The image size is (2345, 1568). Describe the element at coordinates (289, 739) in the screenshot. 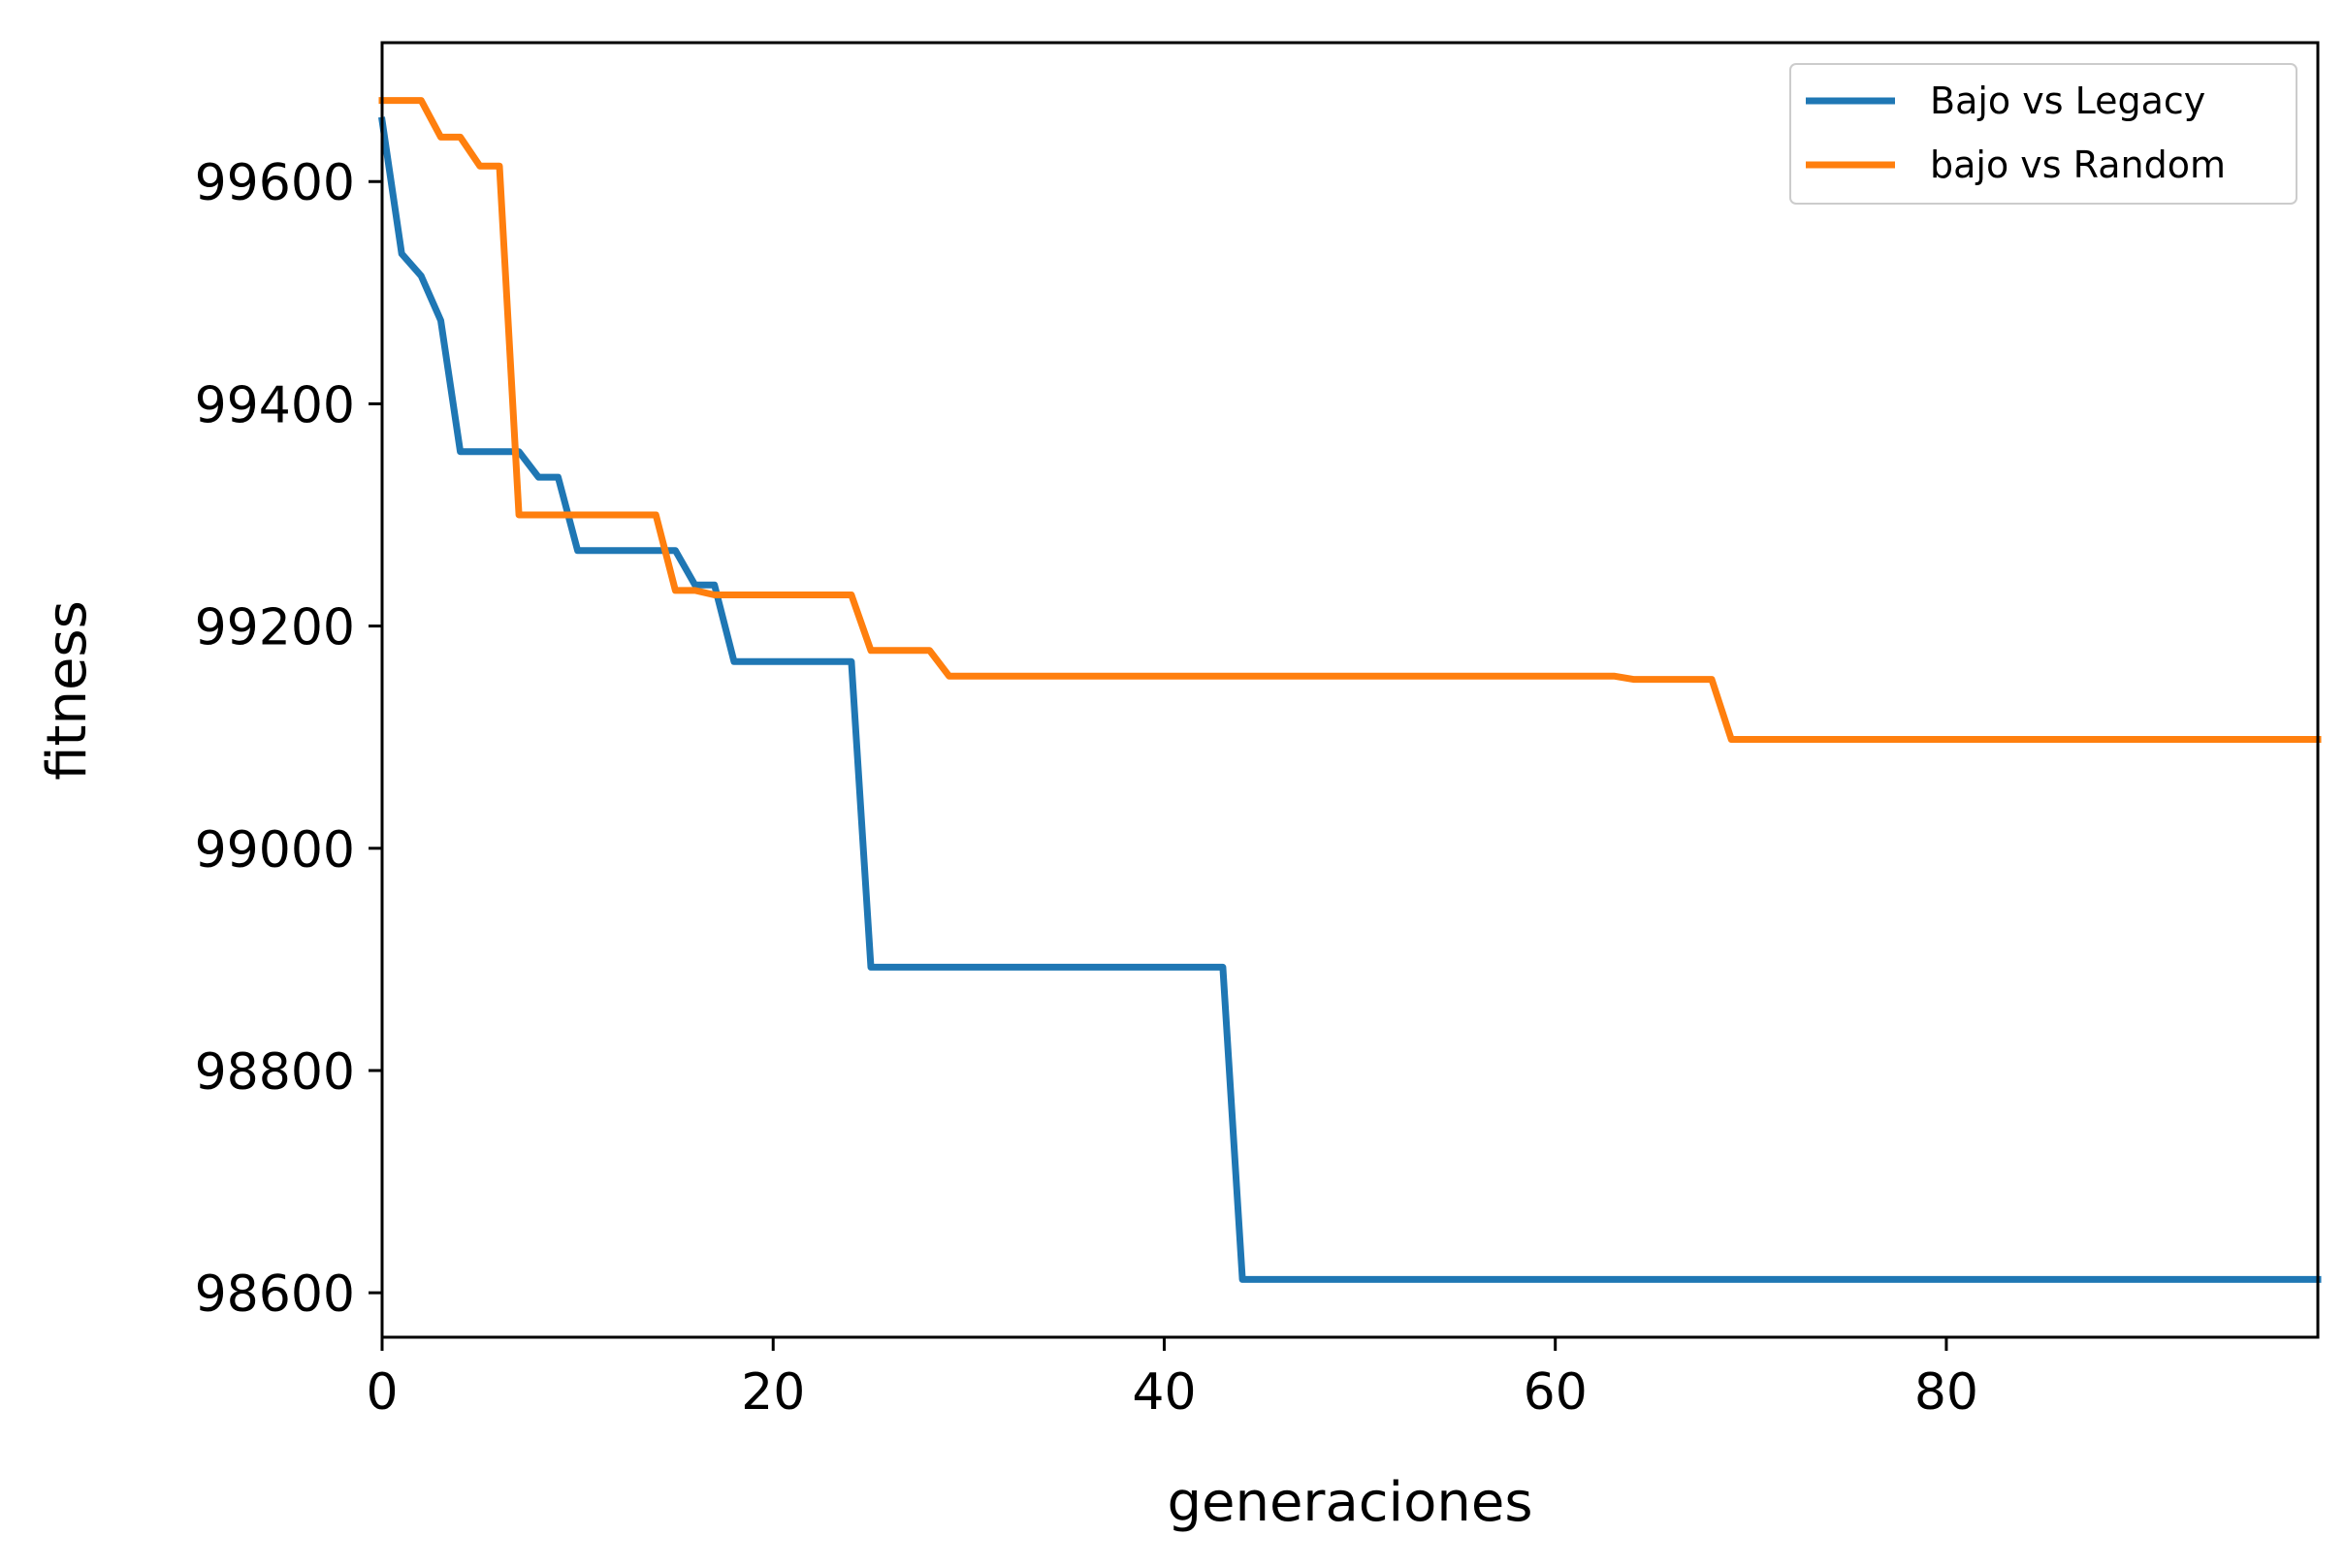

I see `y-axis: 98600 98800 99000 99200 99400 99600` at that location.